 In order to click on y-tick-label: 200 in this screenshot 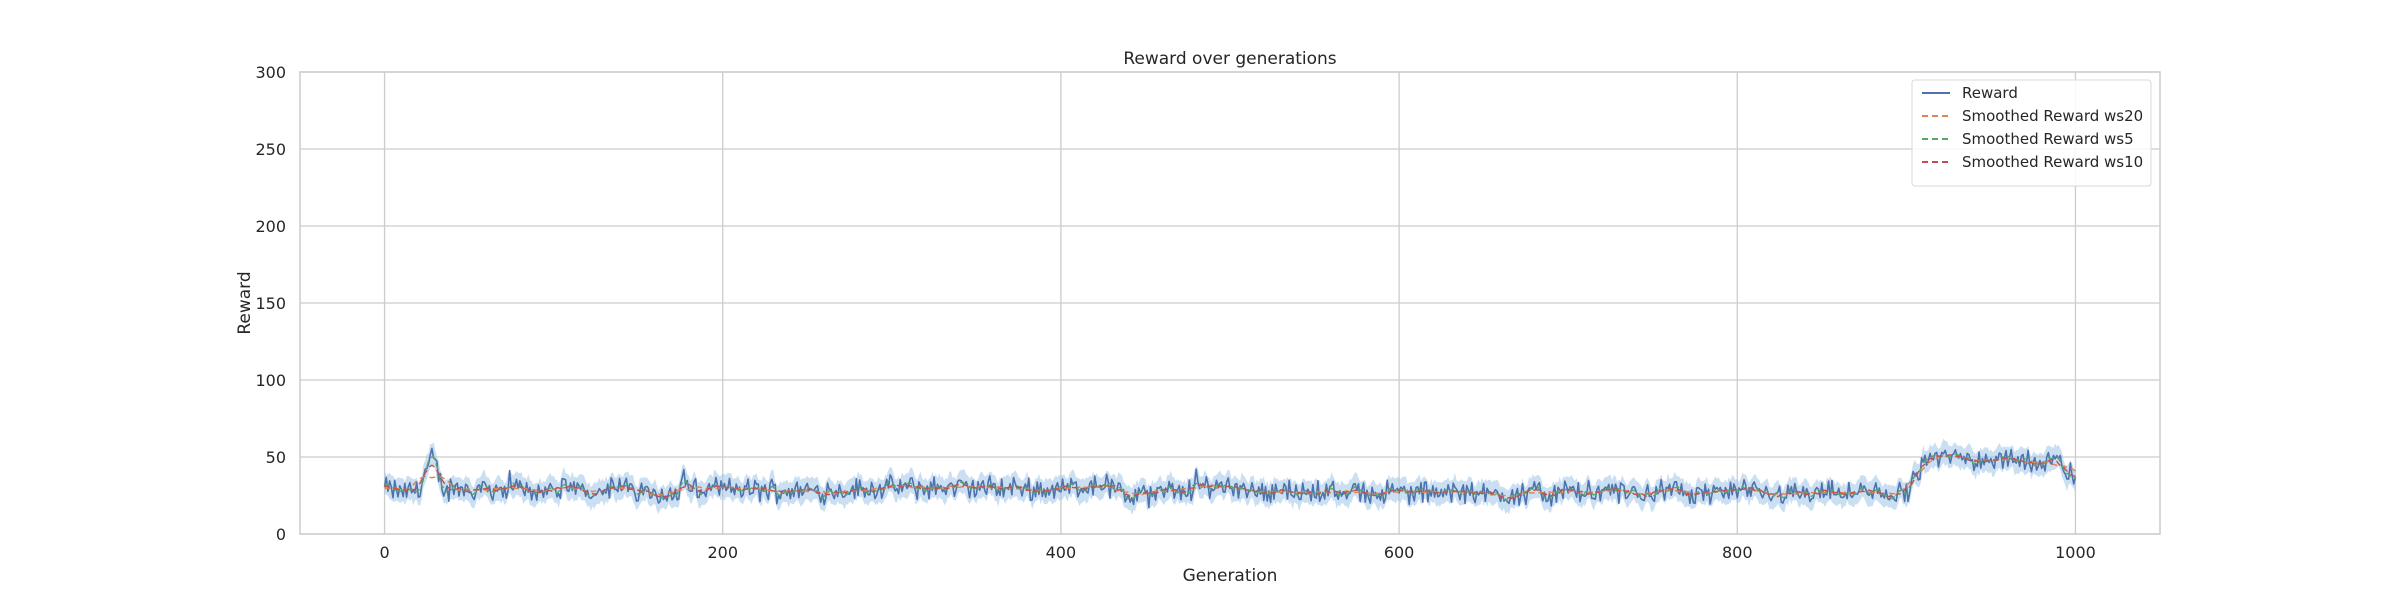, I will do `click(270, 226)`.